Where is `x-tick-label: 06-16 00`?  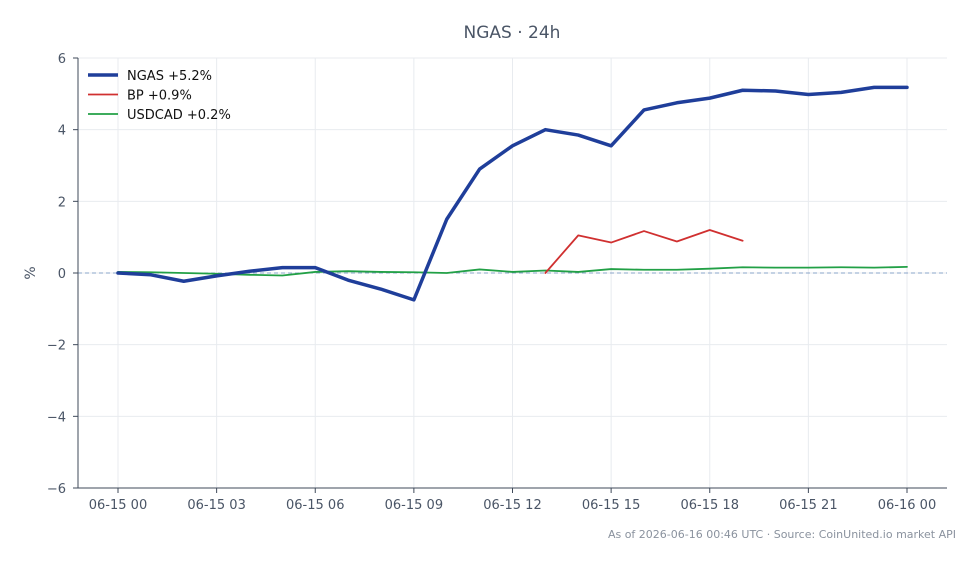
x-tick-label: 06-16 00 is located at coordinates (907, 505).